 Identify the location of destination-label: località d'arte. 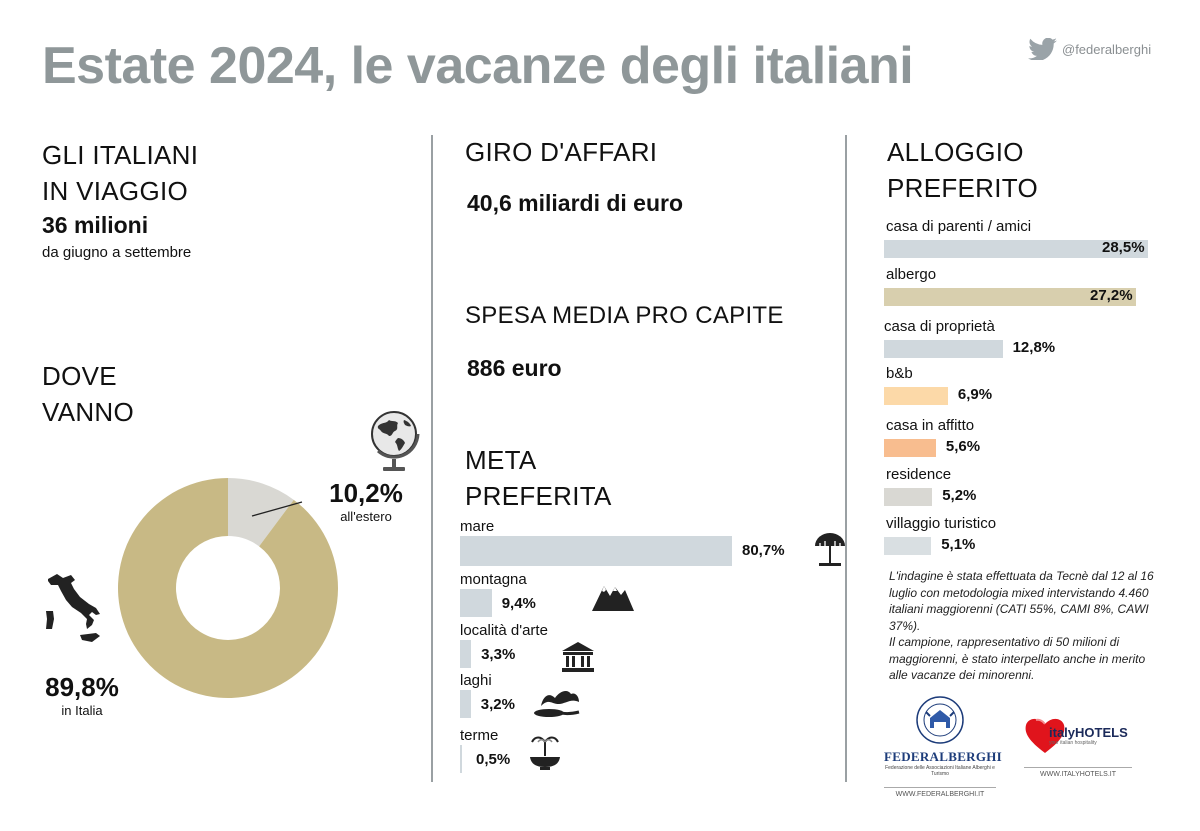
(504, 630).